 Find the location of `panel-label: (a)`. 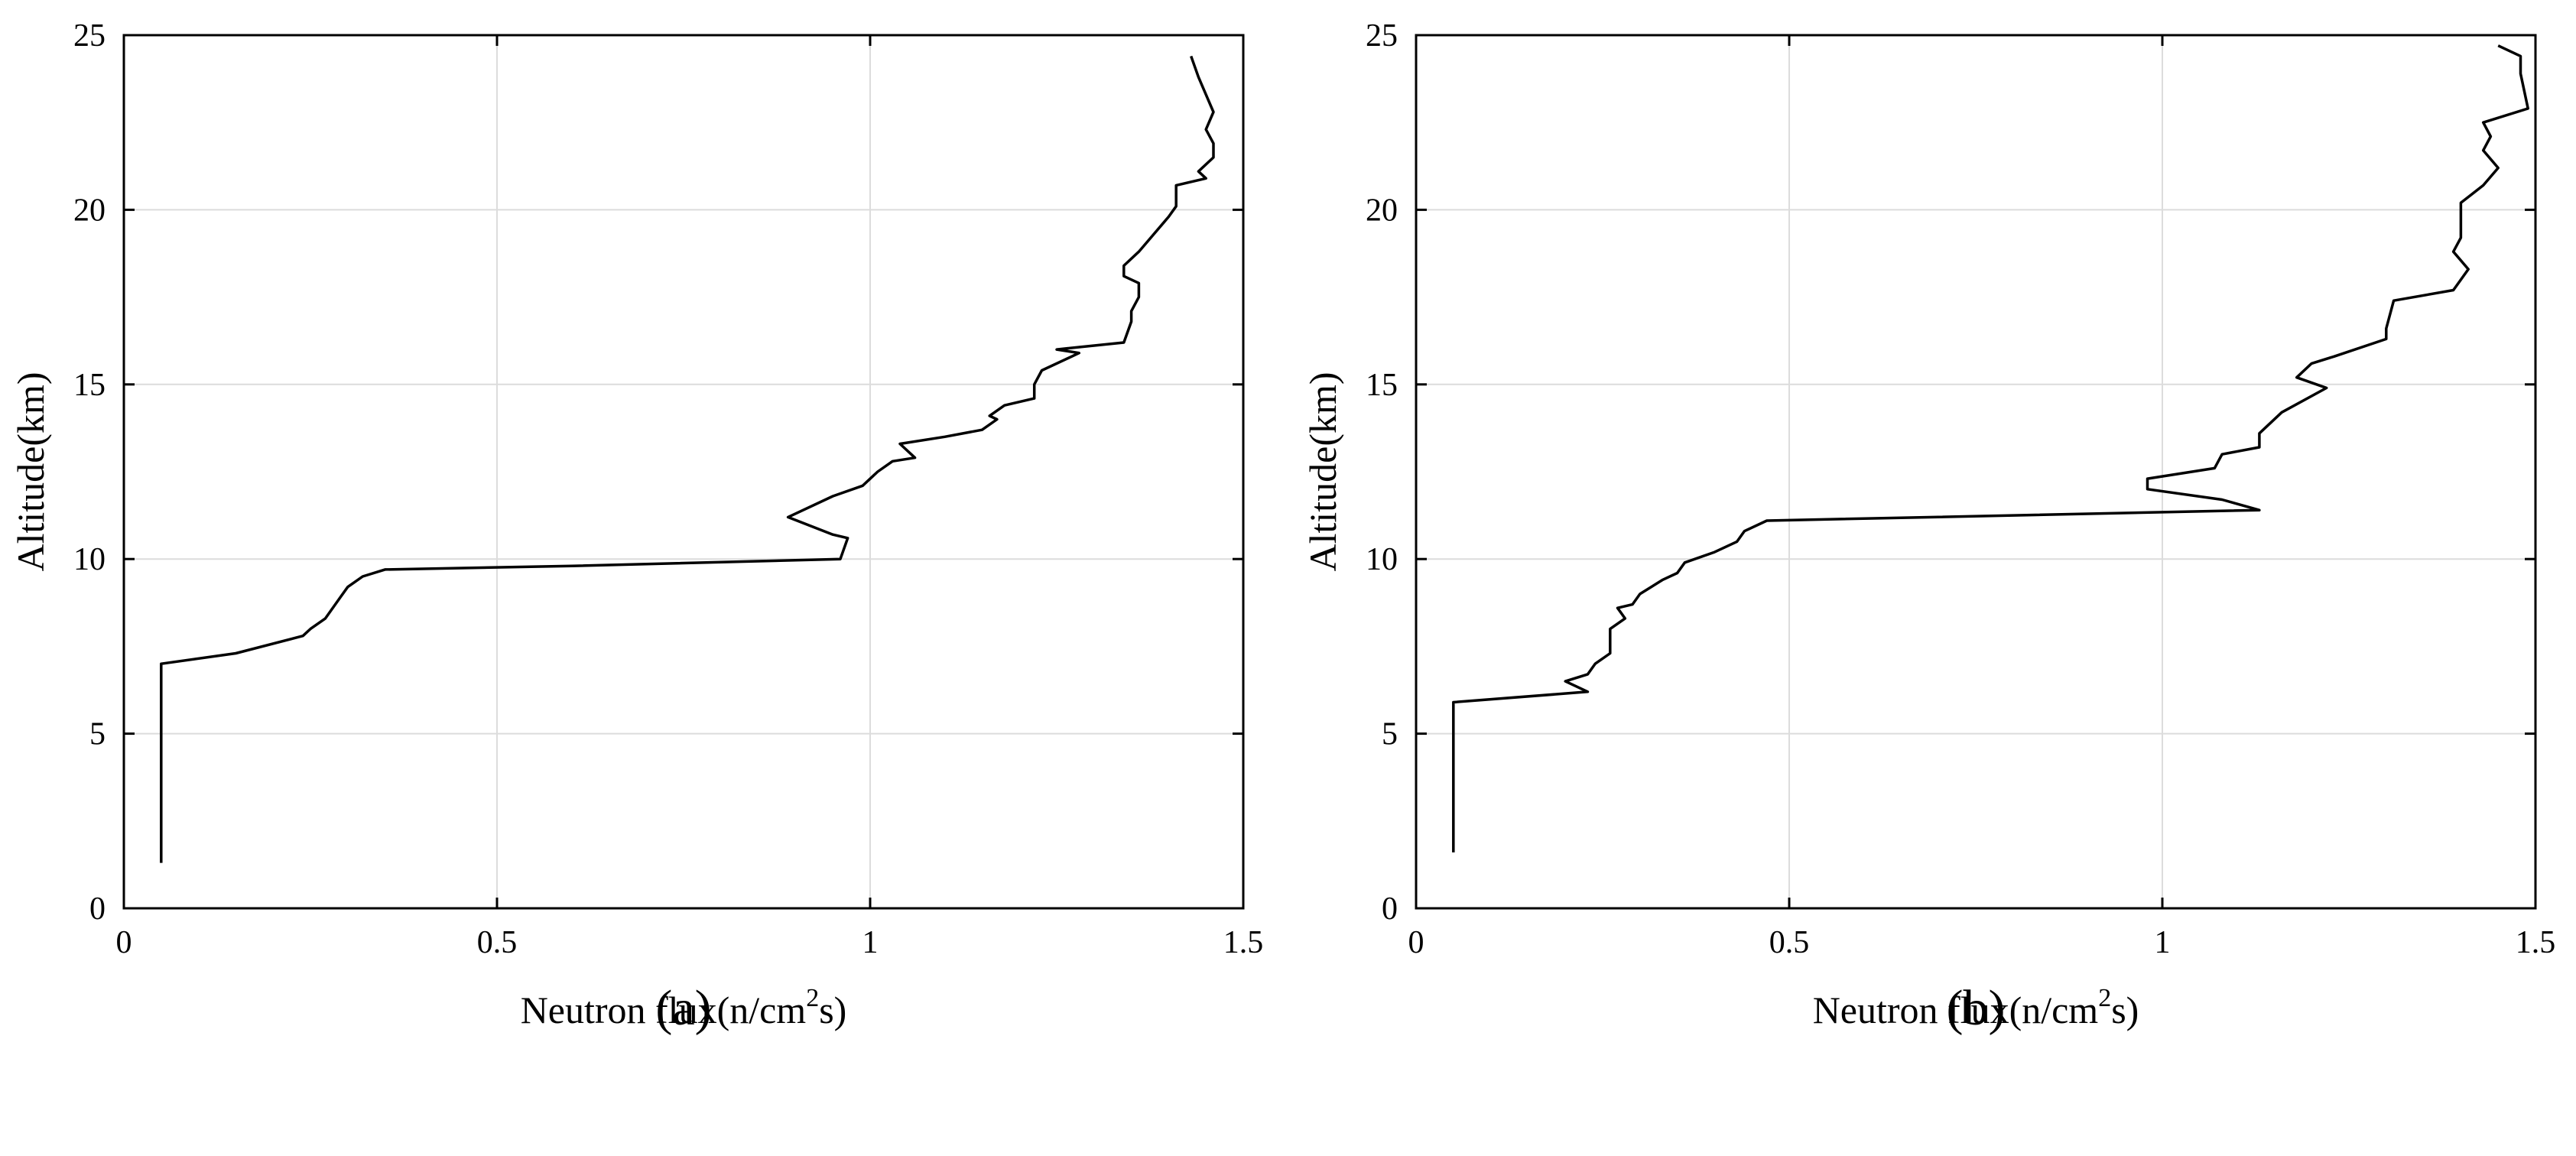

panel-label: (a) is located at coordinates (683, 1008).